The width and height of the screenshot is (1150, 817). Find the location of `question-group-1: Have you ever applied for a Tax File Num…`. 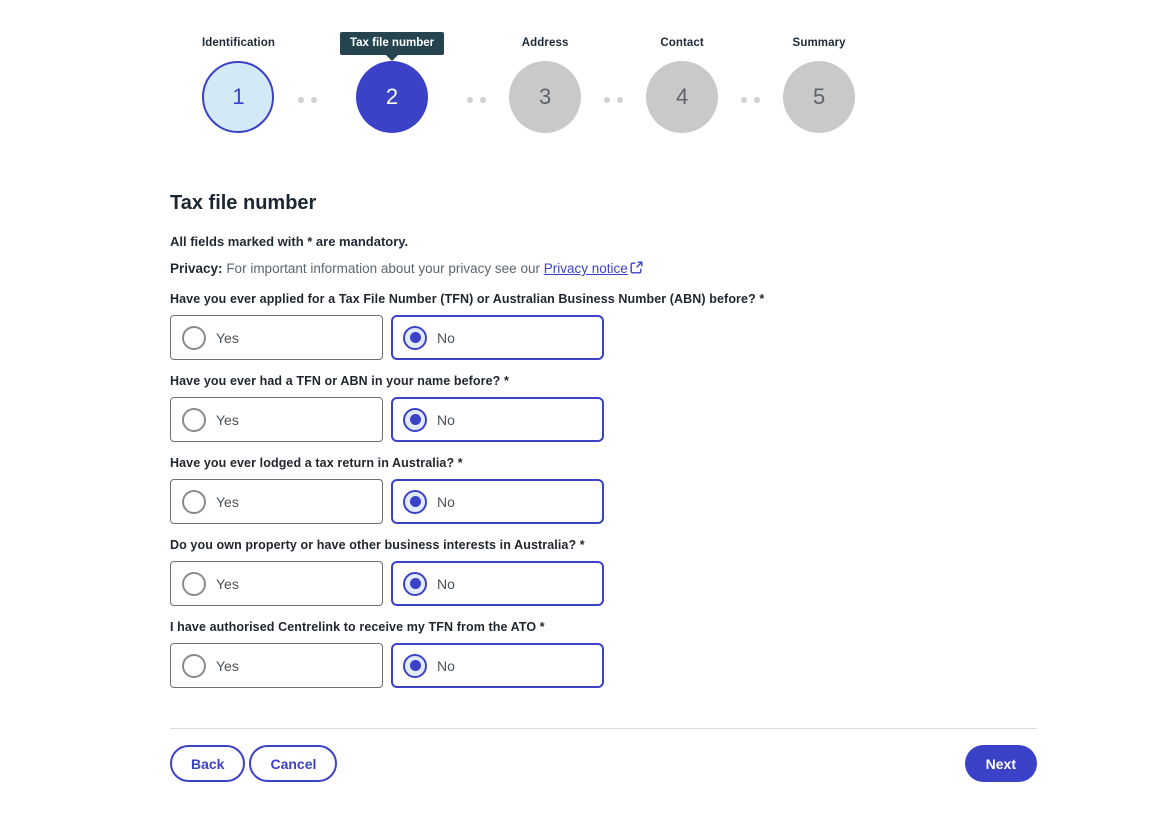

question-group-1: Have you ever applied for a Tax File Num… is located at coordinates (603, 326).